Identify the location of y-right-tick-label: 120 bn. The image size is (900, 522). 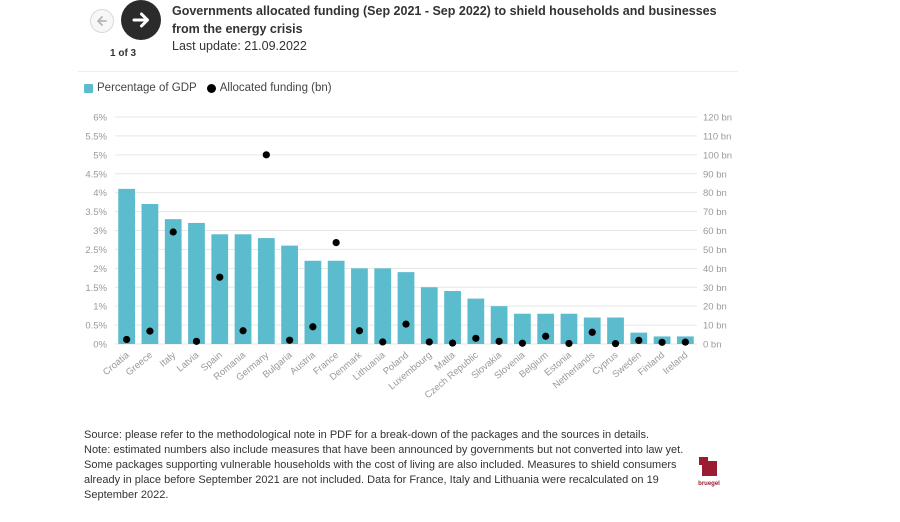
(717, 118).